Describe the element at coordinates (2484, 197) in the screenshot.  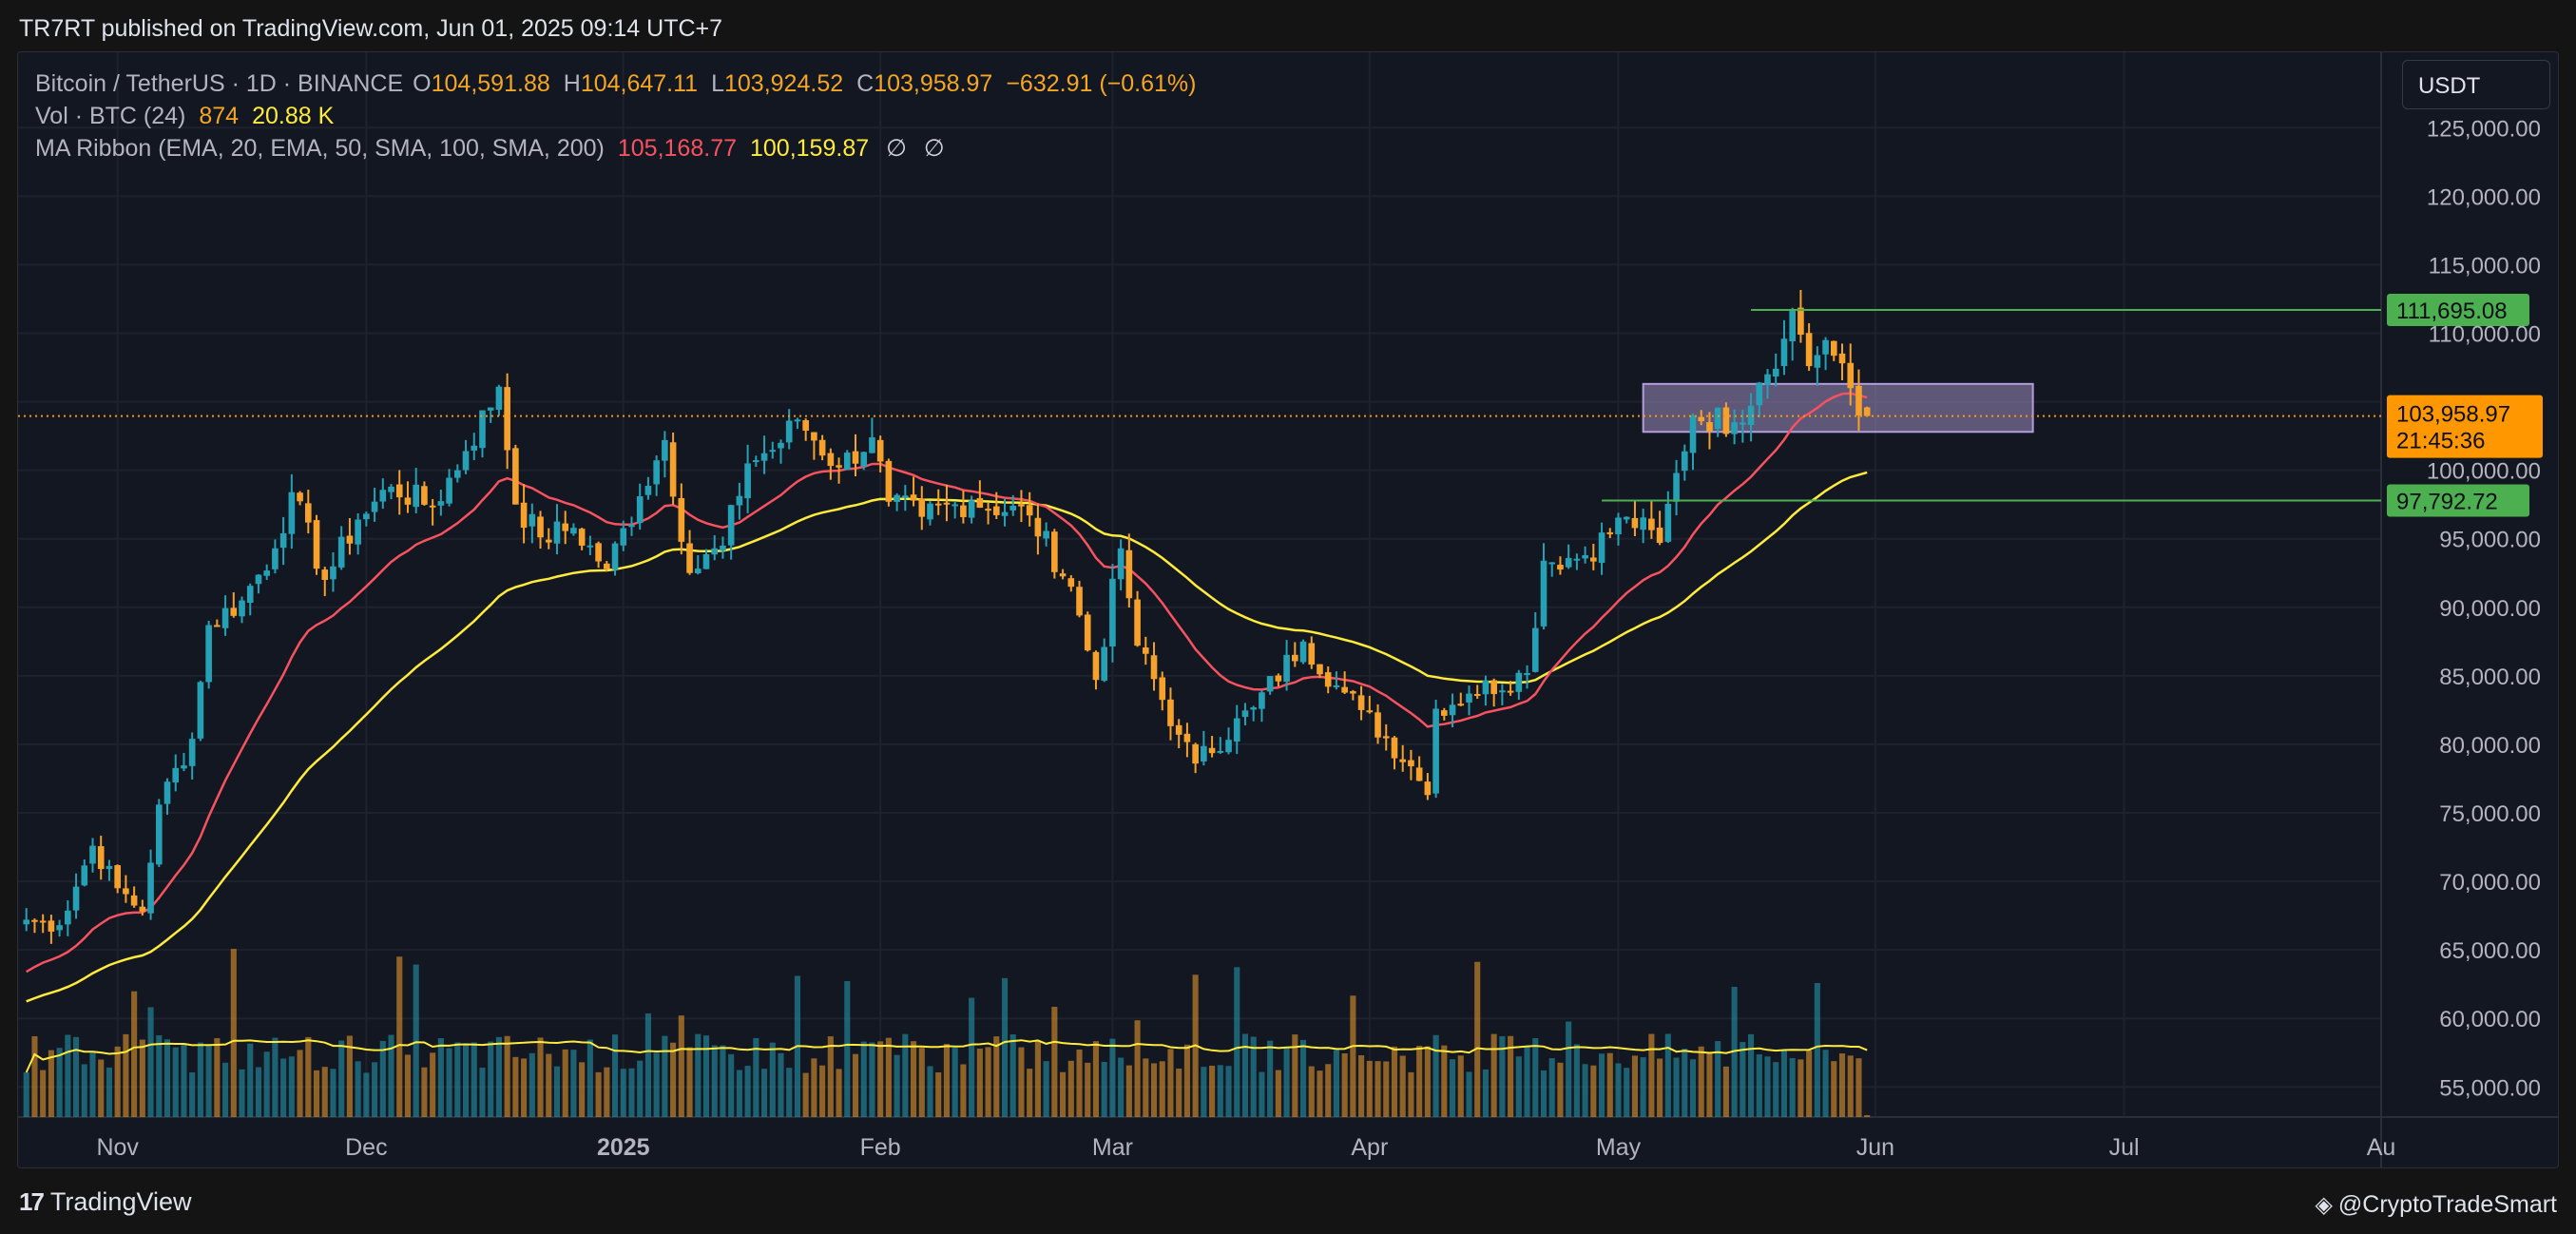
I see `price-tick-label: 120,000.00` at that location.